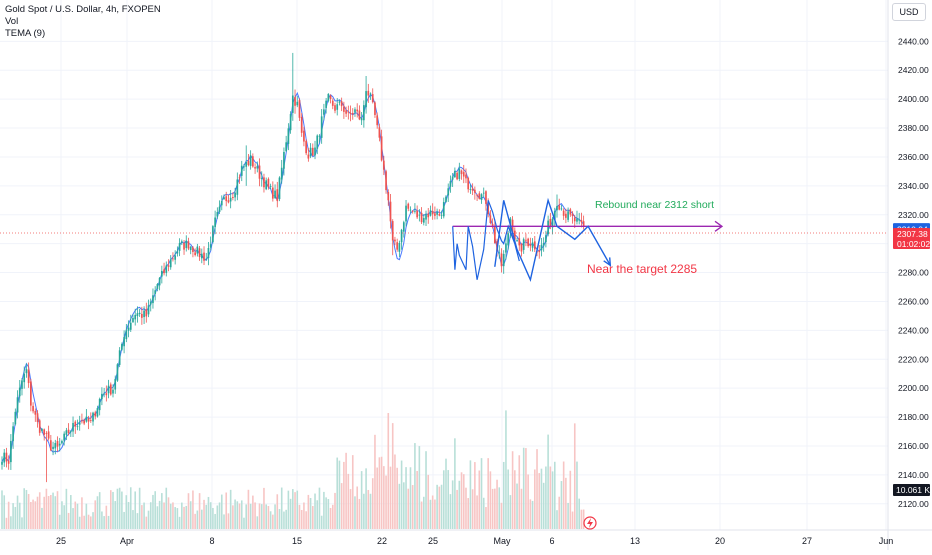 The image size is (932, 555). What do you see at coordinates (654, 205) in the screenshot?
I see `annotation-rebound: Rebound near 2312 short` at bounding box center [654, 205].